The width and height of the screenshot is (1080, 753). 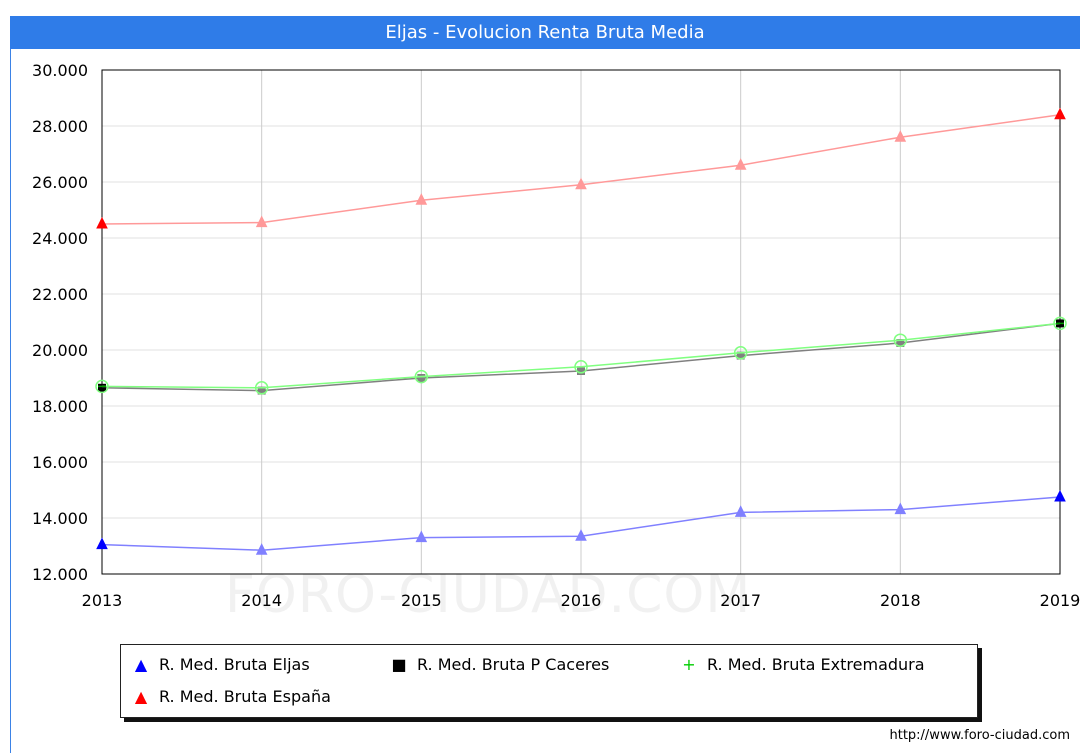 I want to click on legend-item-p-caceres: ■ R. Med. Bruta P Caceres, so click(x=500, y=664).